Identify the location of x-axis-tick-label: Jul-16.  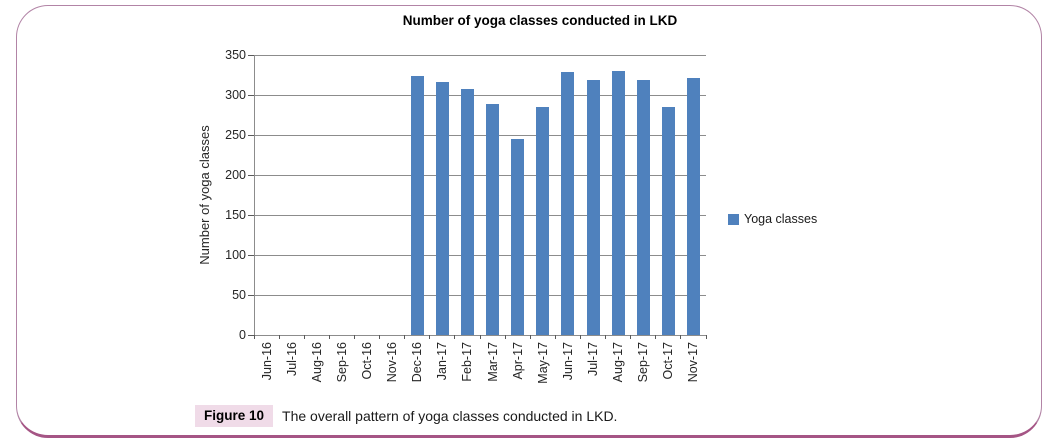
(291, 359).